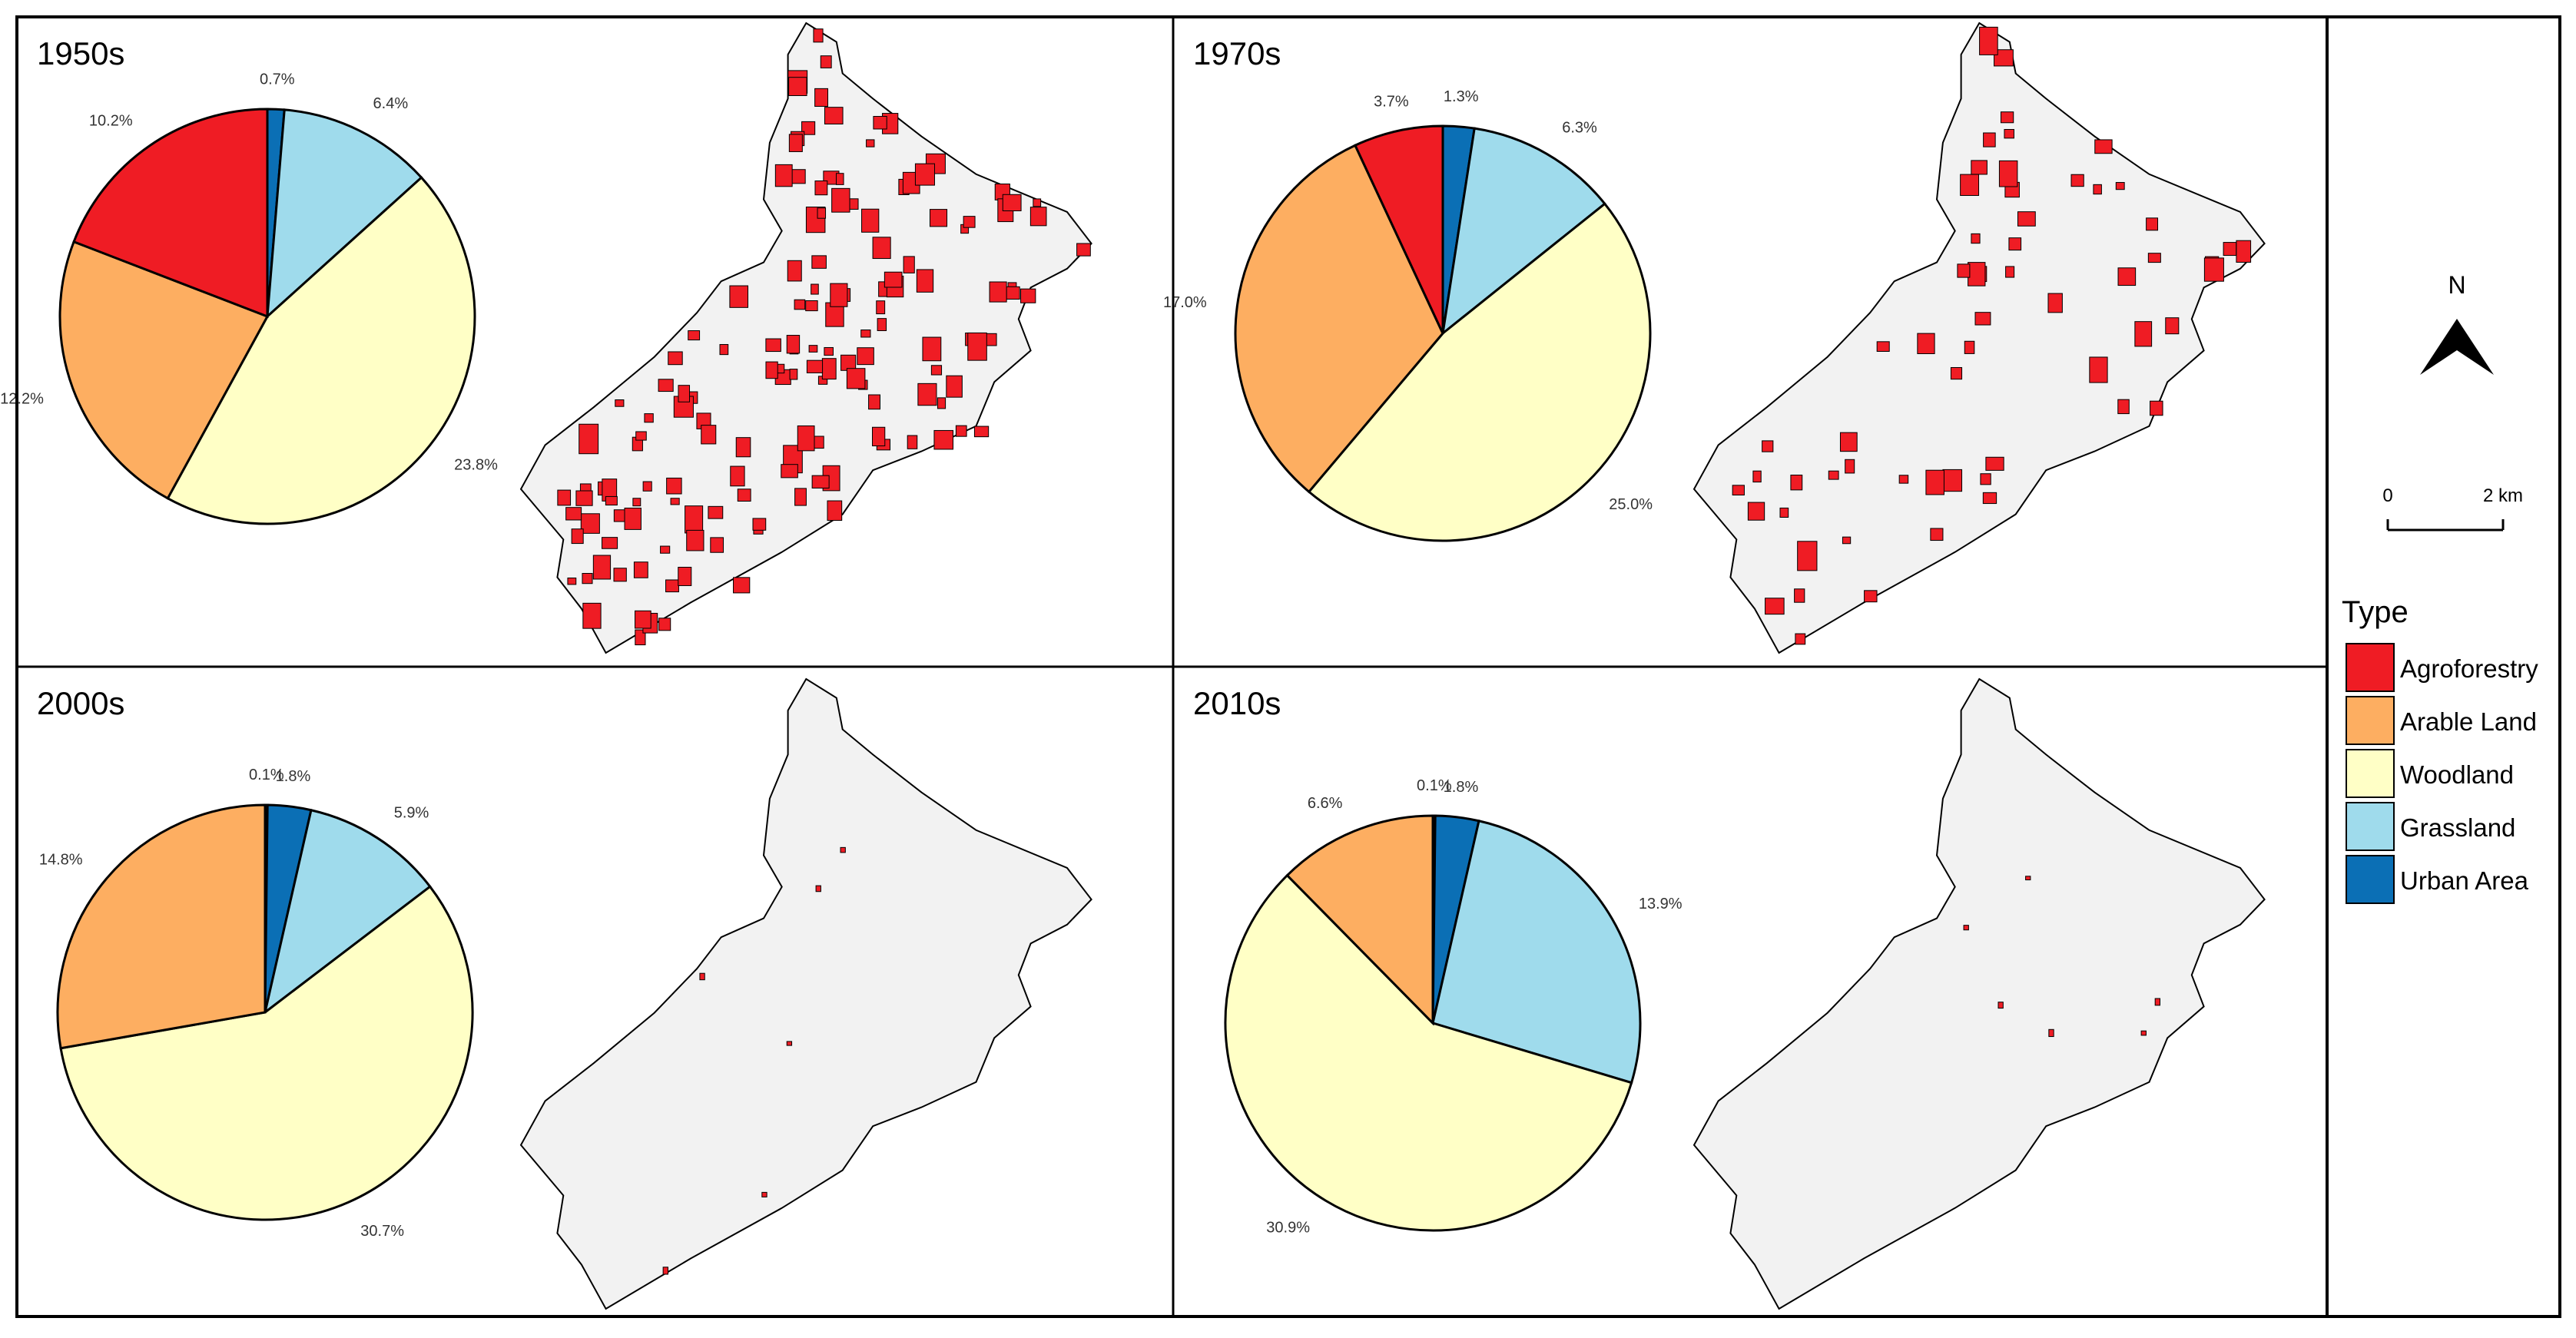 This screenshot has width=2576, height=1338. Describe the element at coordinates (2430, 773) in the screenshot. I see `legend-item-woodland: Woodland` at that location.